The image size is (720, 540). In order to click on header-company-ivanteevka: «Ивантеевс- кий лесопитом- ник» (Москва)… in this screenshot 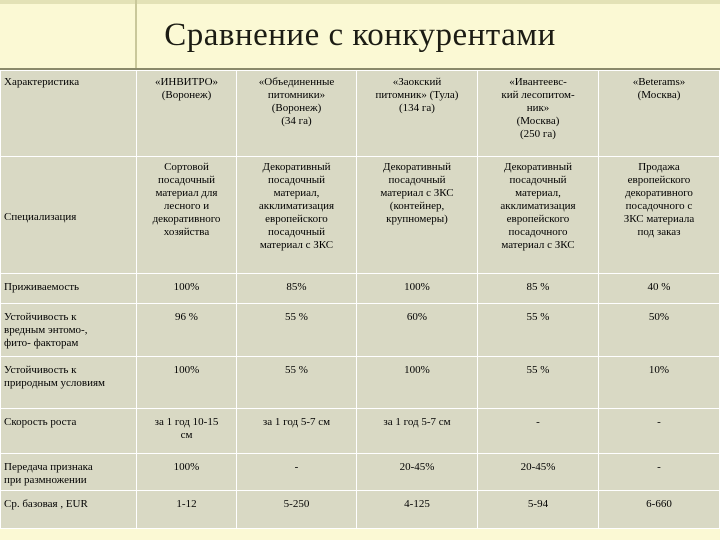, I will do `click(538, 113)`.